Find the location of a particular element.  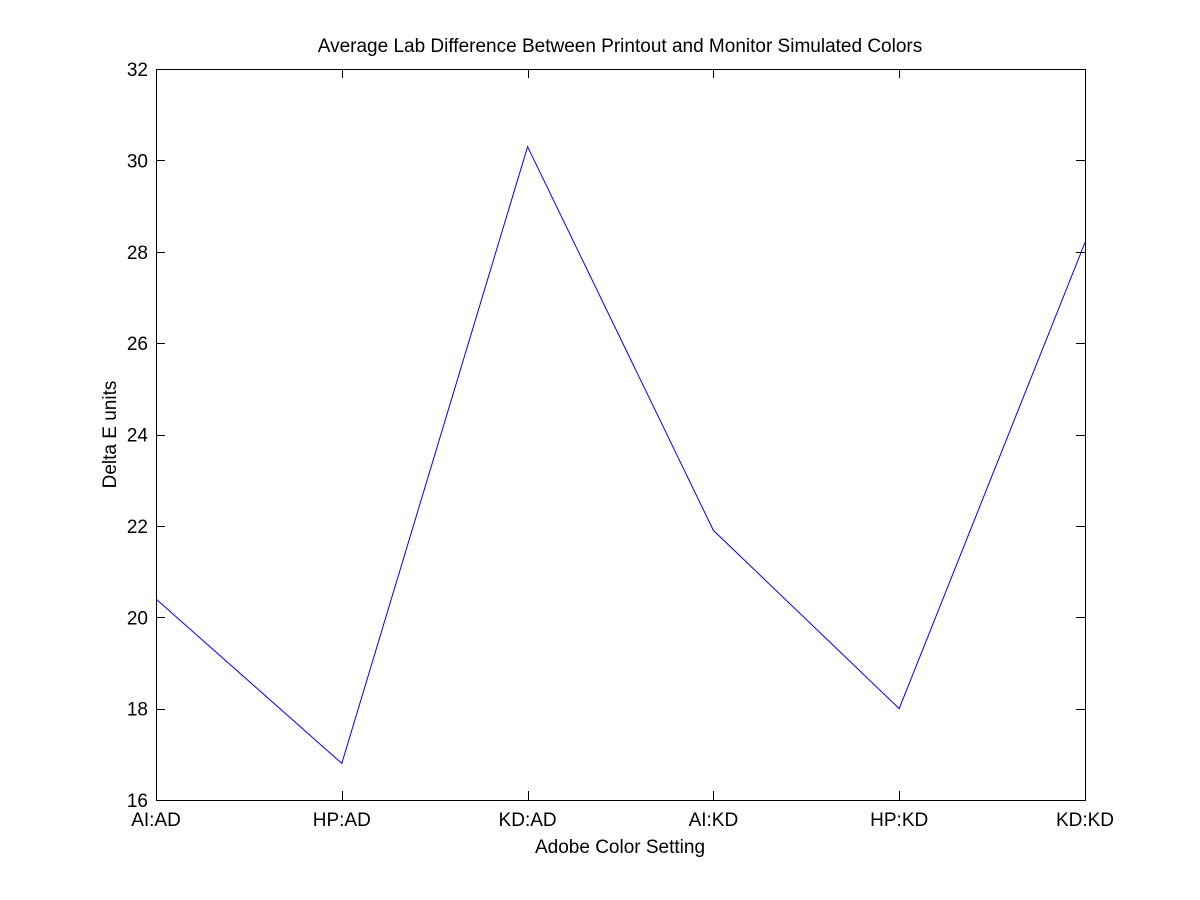

x-tick-label: HP:AD is located at coordinates (342, 820).